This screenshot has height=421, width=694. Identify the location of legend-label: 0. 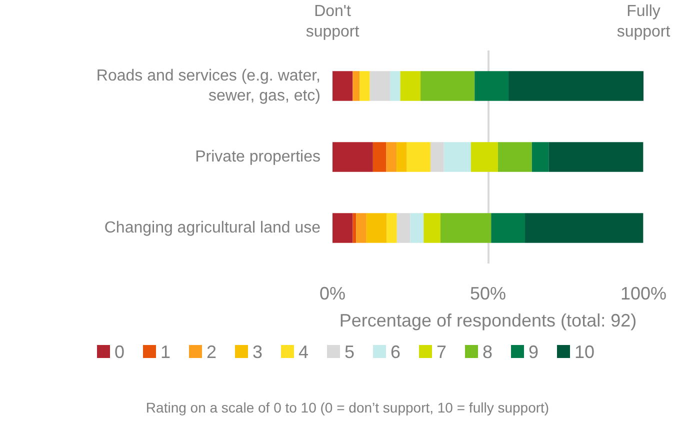
(119, 352).